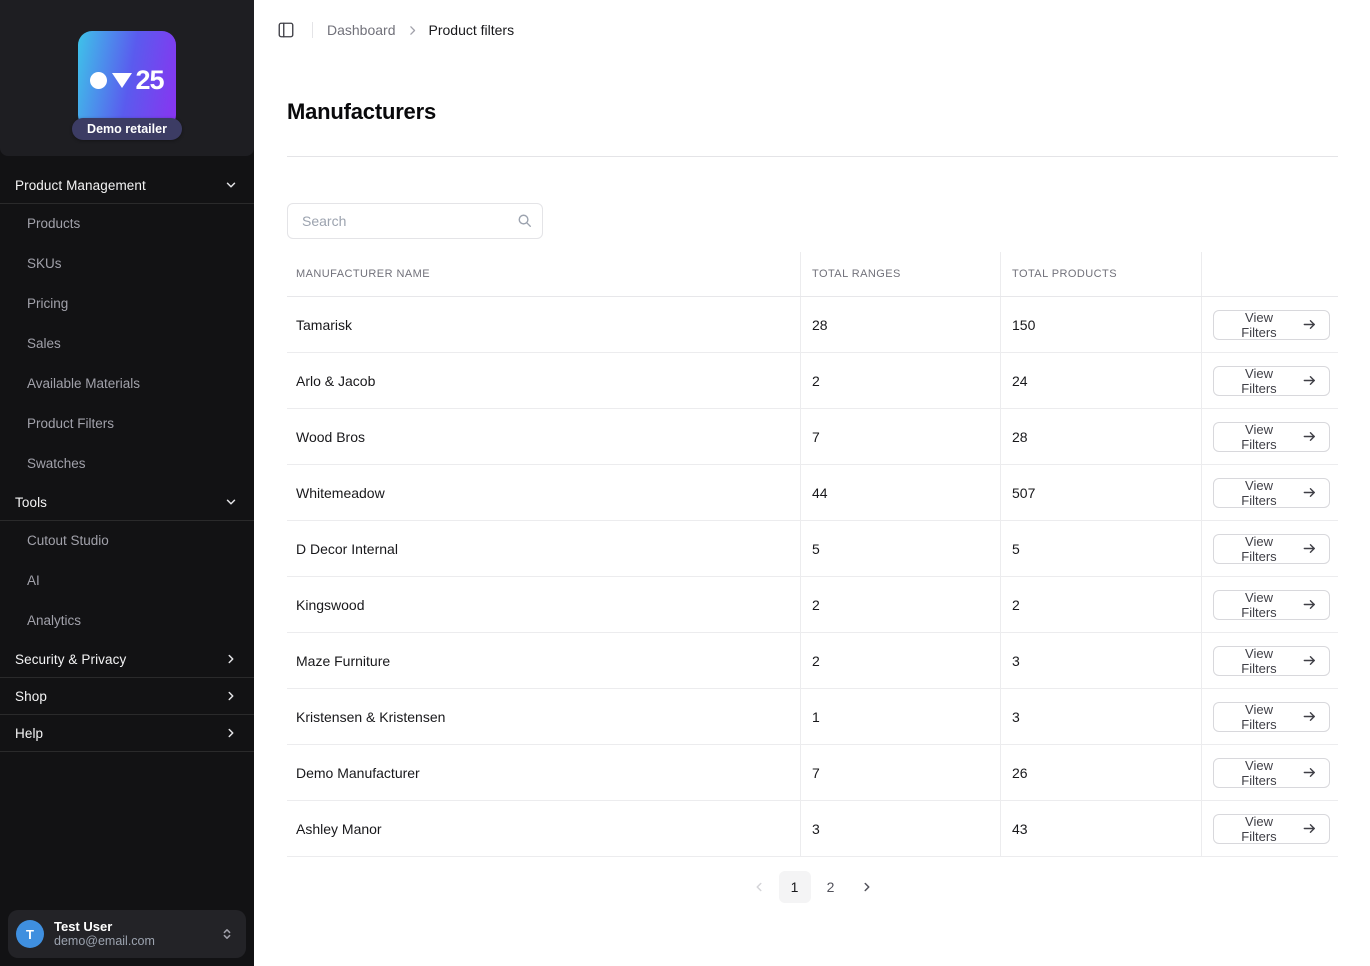 Image resolution: width=1370 pixels, height=966 pixels. I want to click on sidebar-section-product-management: Product Management, so click(127, 185).